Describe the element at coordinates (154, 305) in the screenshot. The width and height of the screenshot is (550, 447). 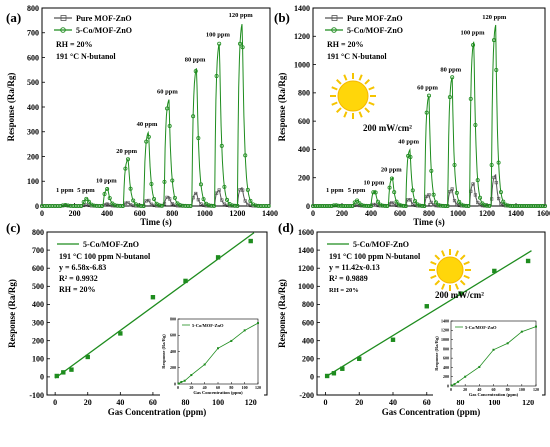
I see `fit-line` at that location.